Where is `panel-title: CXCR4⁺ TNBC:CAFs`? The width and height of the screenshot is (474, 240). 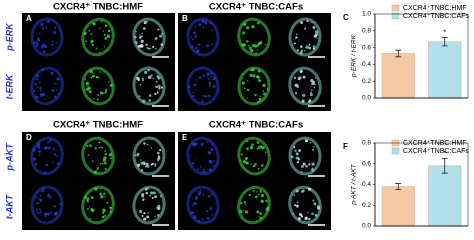
panel-title: CXCR4⁺ TNBC:CAFs is located at coordinates (256, 7).